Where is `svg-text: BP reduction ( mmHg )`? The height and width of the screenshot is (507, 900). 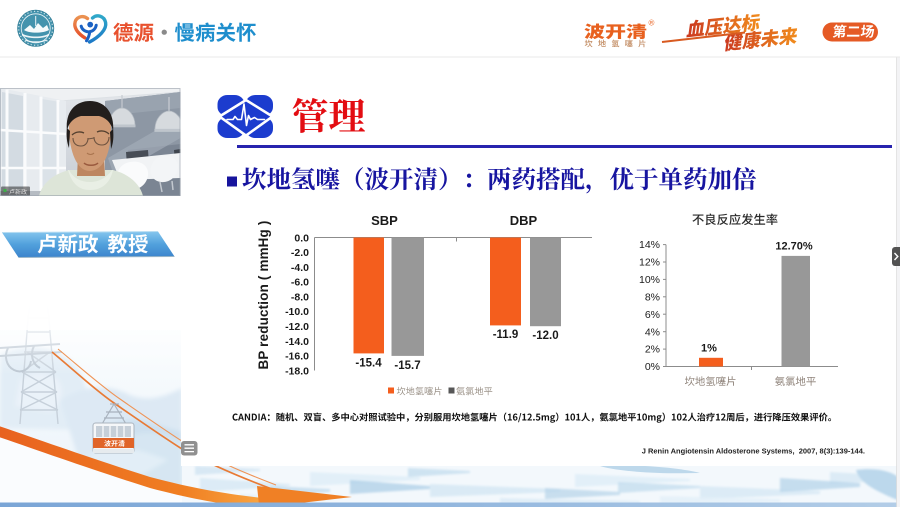
svg-text: BP reduction ( mmHg ) is located at coordinates (263, 294).